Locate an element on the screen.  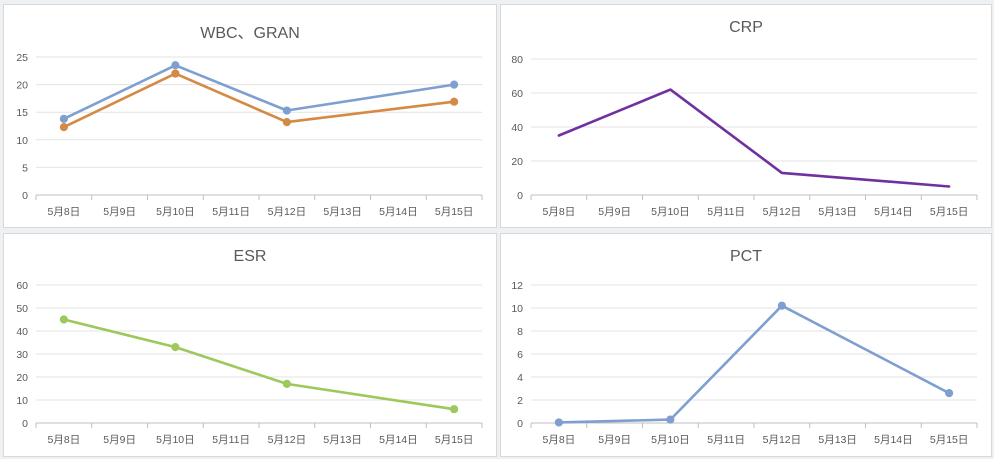
chart-title: CRP is located at coordinates (746, 27).